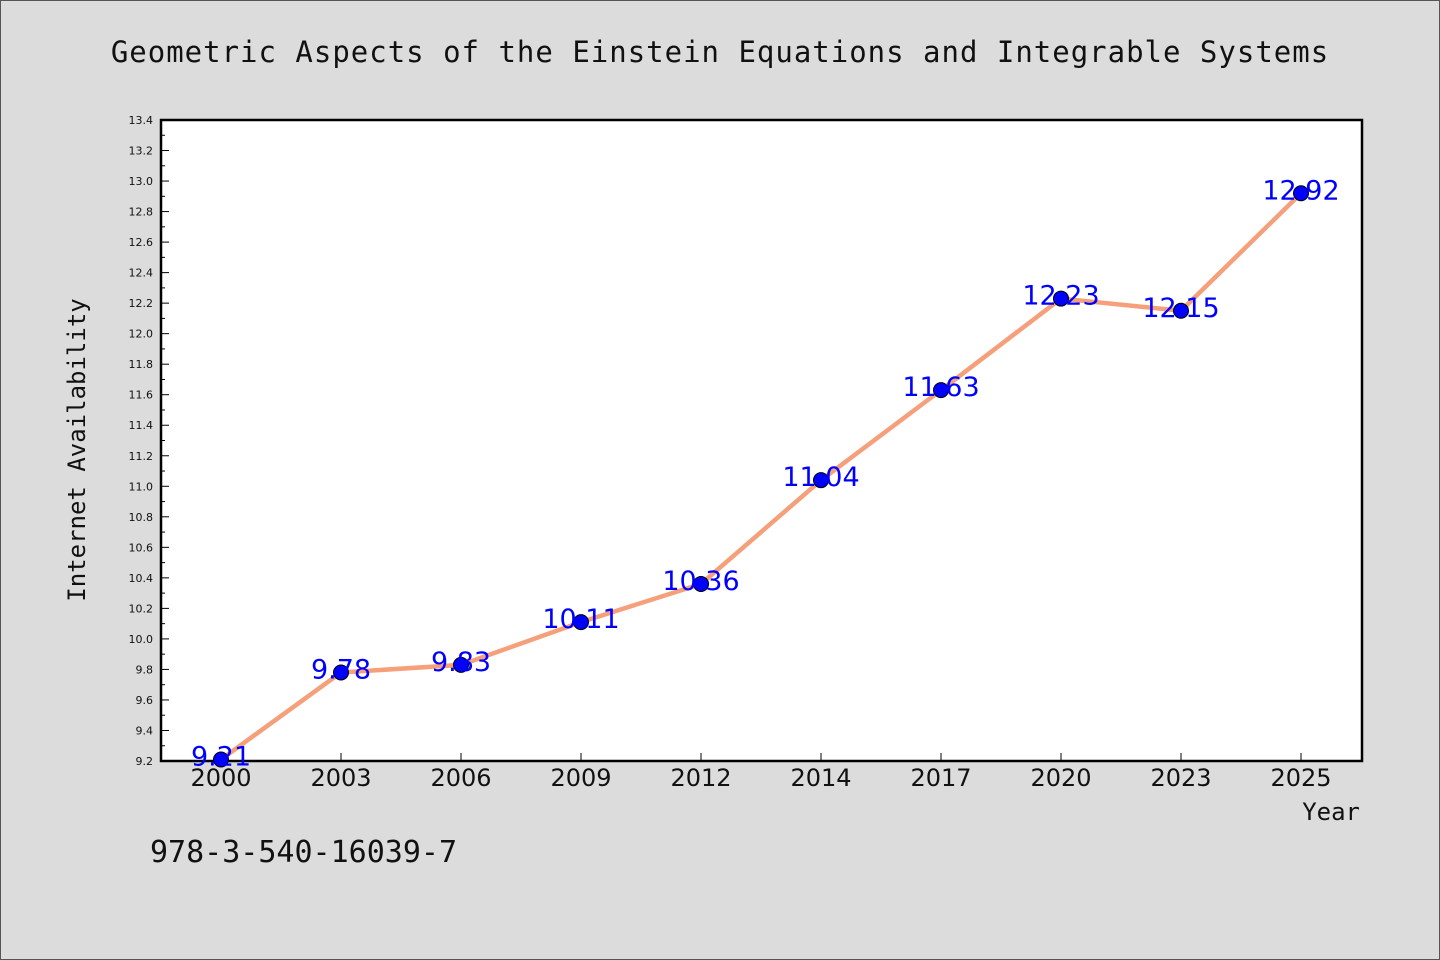 This screenshot has height=960, width=1440. Describe the element at coordinates (141, 608) in the screenshot. I see `y-tick-label: 10.2` at that location.